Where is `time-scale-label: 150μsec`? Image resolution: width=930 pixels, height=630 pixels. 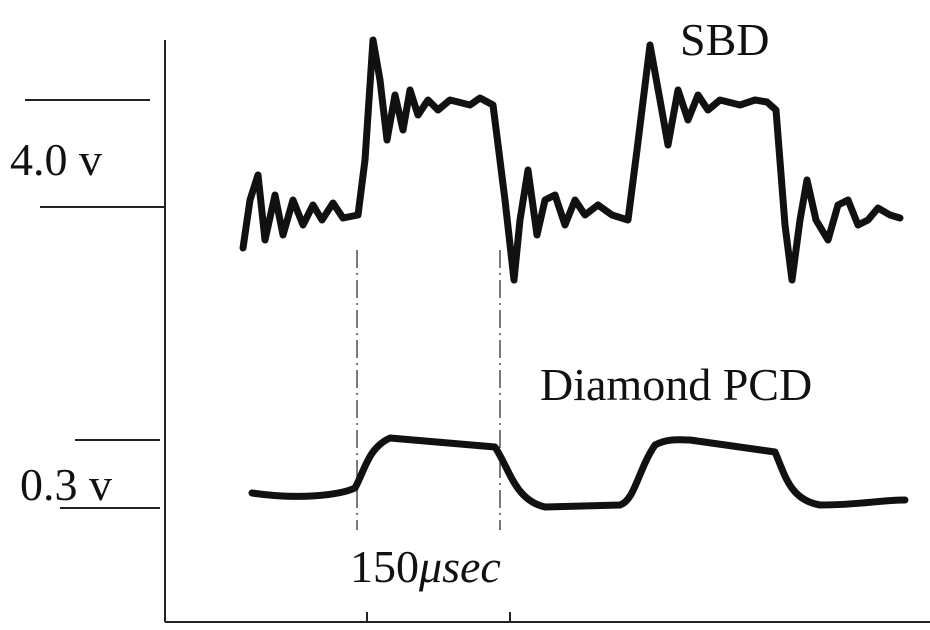
time-scale-label: 150μsec is located at coordinates (425, 566).